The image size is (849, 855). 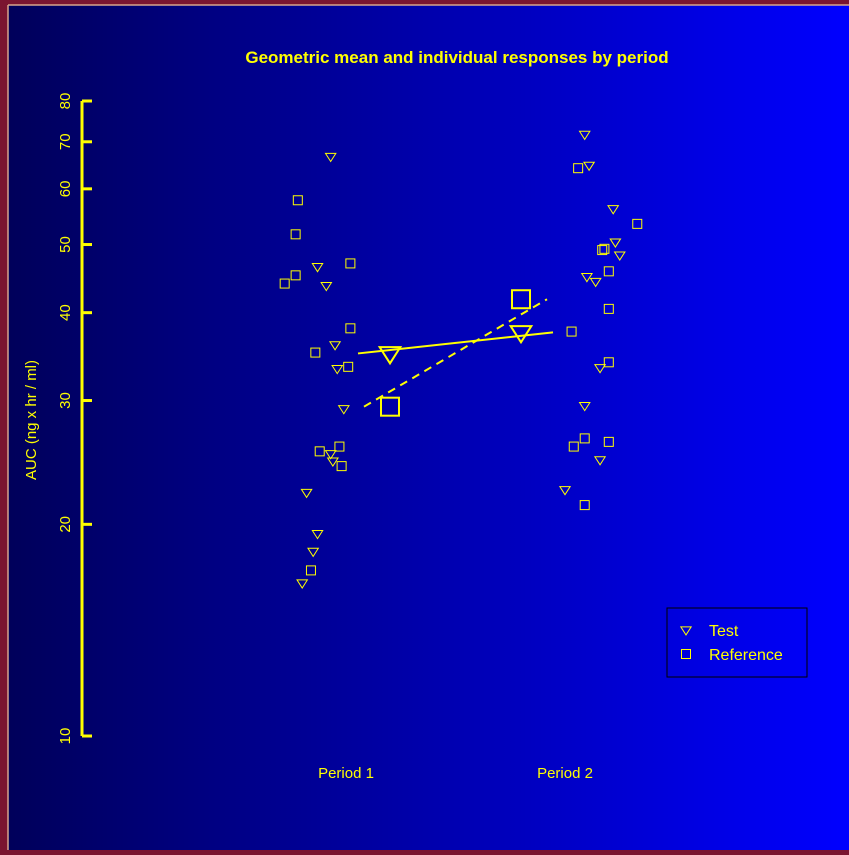 What do you see at coordinates (65, 312) in the screenshot?
I see `y-tick-label: 40` at bounding box center [65, 312].